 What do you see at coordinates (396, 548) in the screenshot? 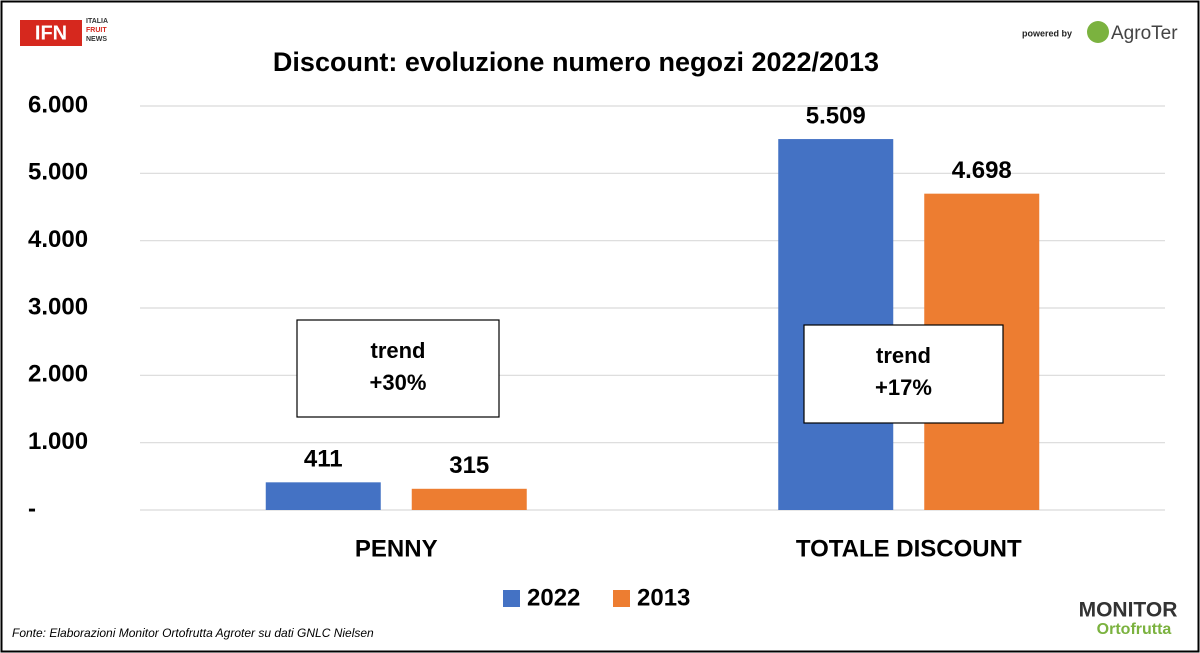
I see `x-tick-label: PENNY` at bounding box center [396, 548].